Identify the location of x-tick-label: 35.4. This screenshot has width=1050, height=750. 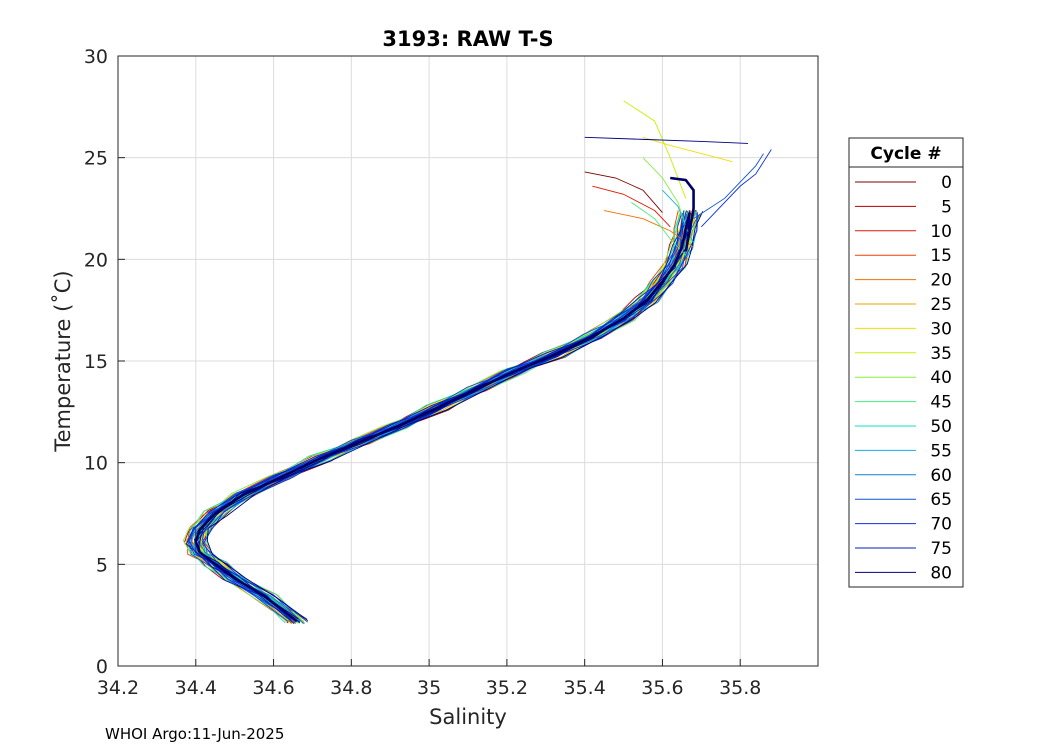
(585, 688).